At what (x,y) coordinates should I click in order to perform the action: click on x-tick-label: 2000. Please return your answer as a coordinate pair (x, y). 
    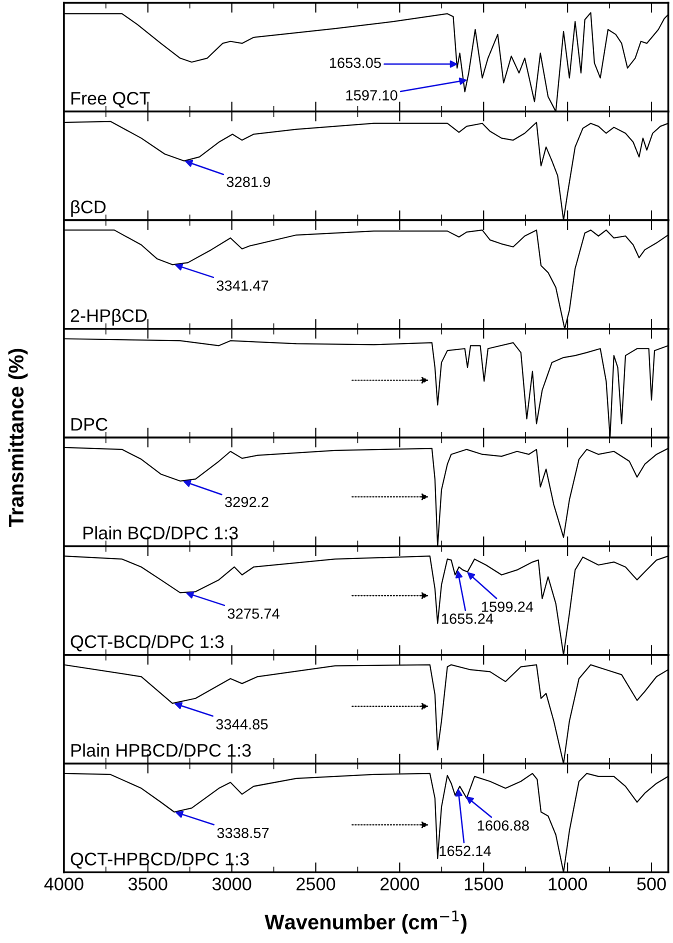
    Looking at the image, I should click on (400, 884).